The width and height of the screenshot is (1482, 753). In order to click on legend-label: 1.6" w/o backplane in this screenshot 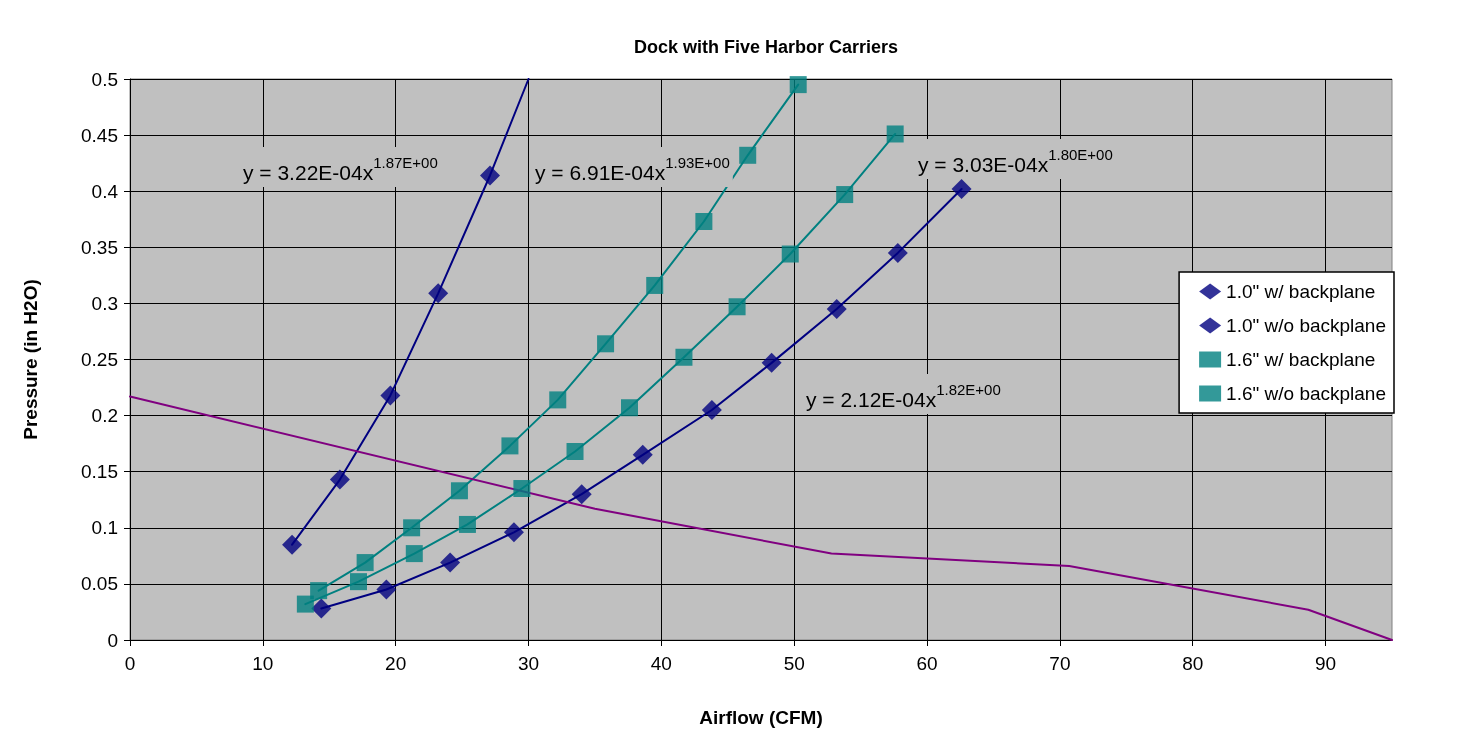, I will do `click(1306, 393)`.